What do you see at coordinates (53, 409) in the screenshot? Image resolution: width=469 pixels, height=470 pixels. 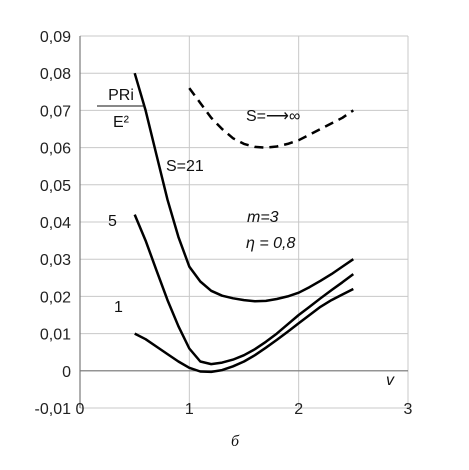 I see `y-tick-label: -0,01` at bounding box center [53, 409].